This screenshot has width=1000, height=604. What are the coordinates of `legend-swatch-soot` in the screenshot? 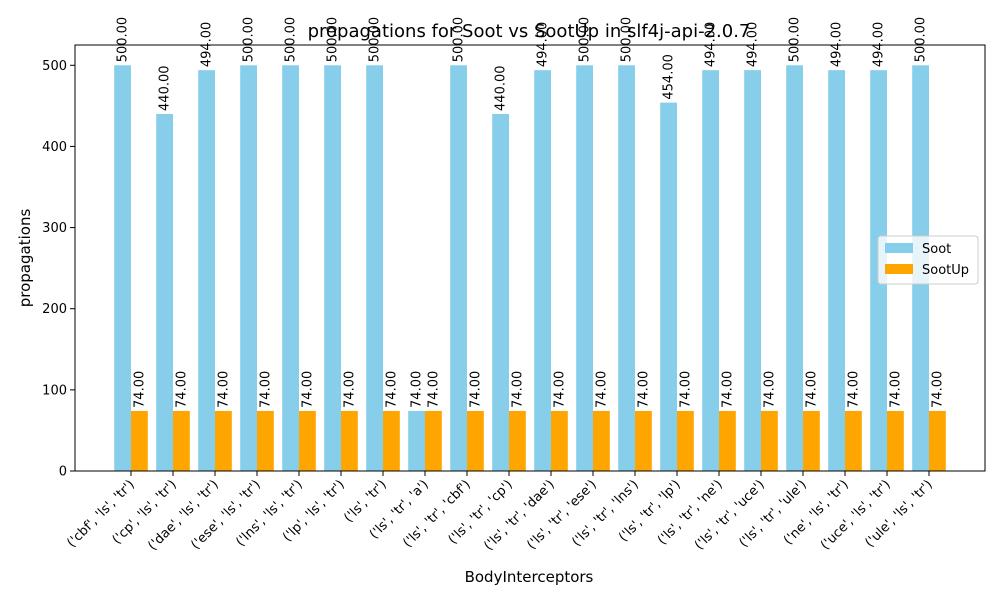 It's located at (899, 248).